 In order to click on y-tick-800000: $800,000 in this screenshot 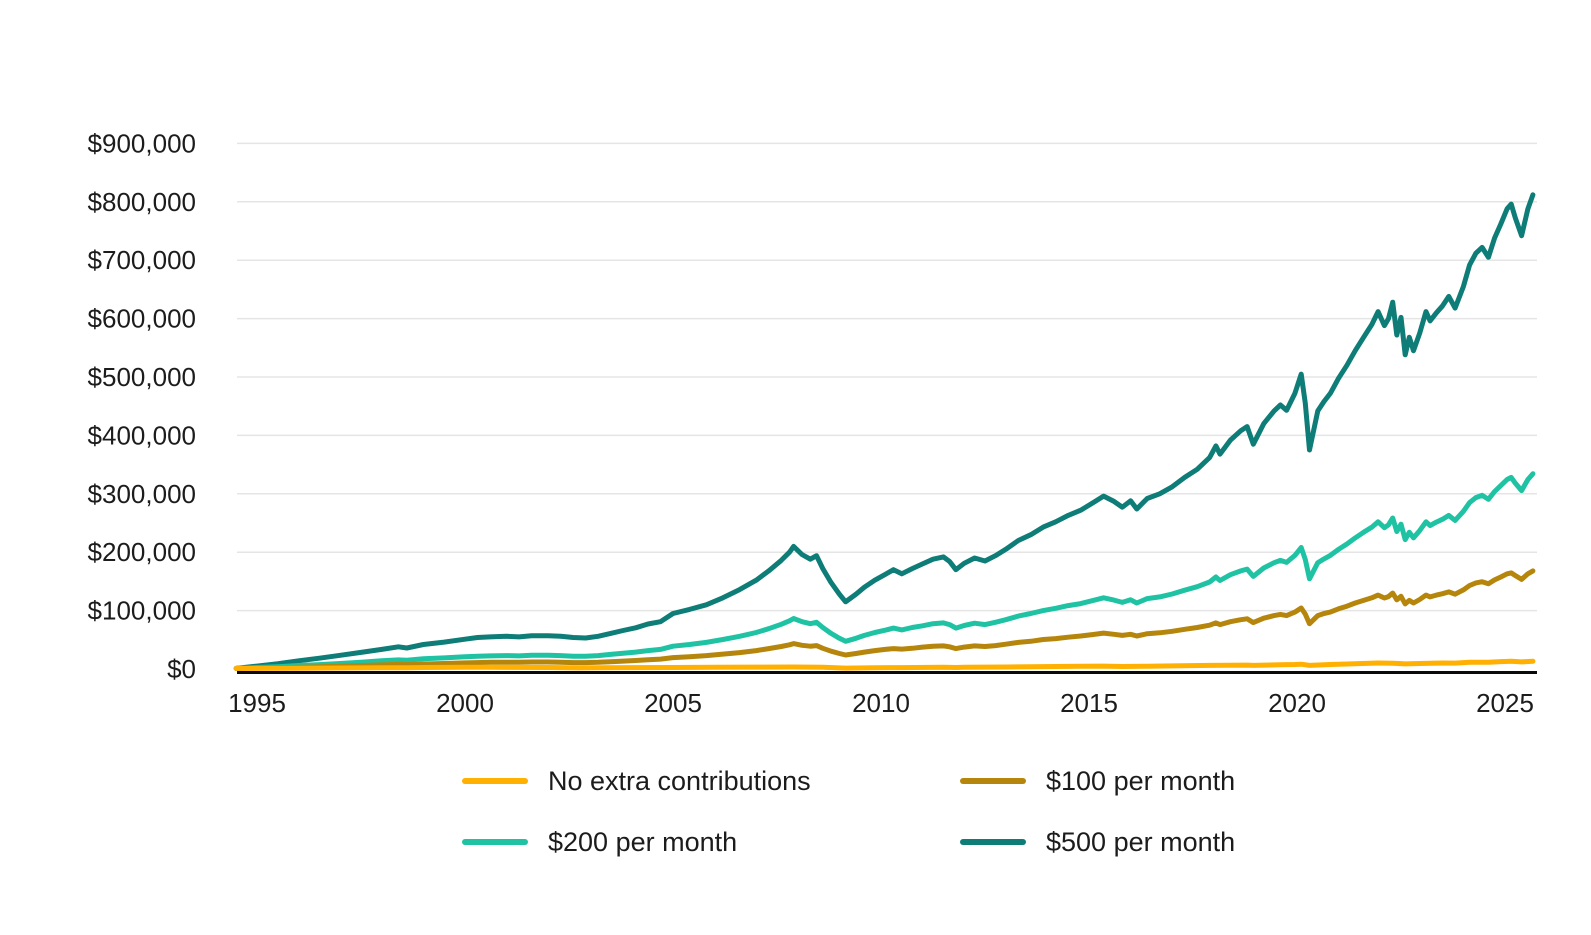, I will do `click(142, 202)`.